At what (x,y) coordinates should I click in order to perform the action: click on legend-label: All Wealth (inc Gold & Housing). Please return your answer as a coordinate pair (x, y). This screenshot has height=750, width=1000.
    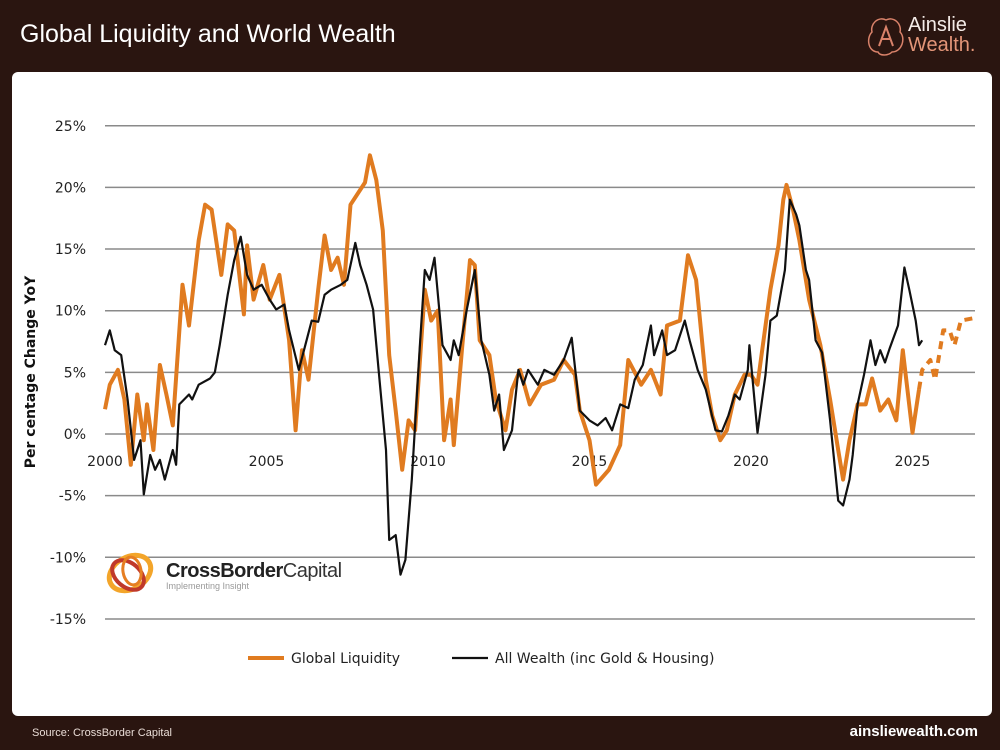
    Looking at the image, I should click on (604, 659).